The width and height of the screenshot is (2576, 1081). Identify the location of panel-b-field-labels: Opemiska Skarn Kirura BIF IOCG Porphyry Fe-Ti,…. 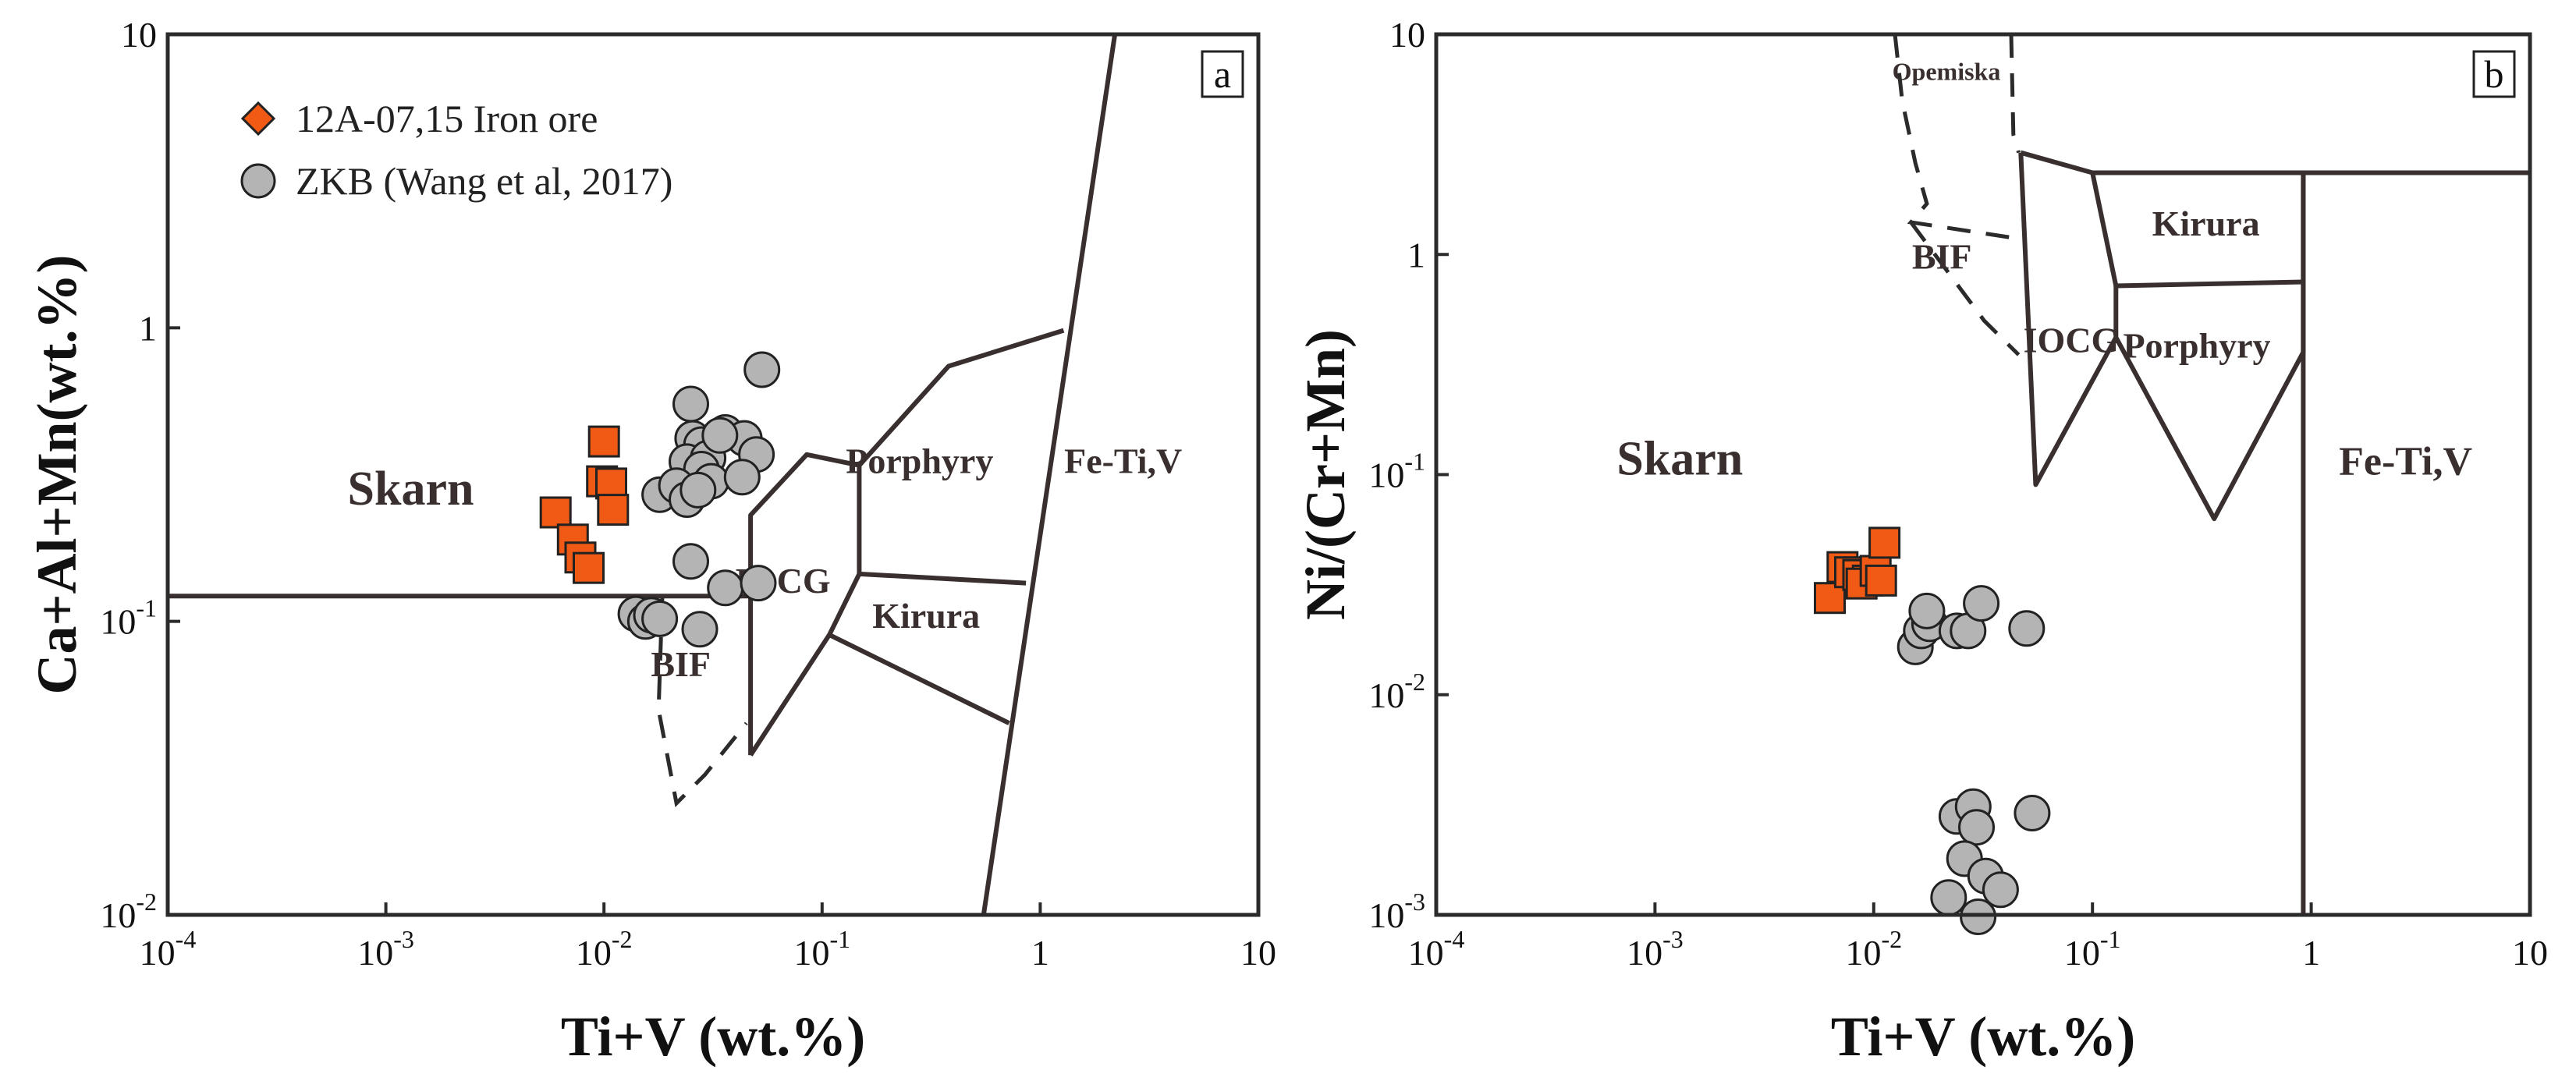
(2044, 272).